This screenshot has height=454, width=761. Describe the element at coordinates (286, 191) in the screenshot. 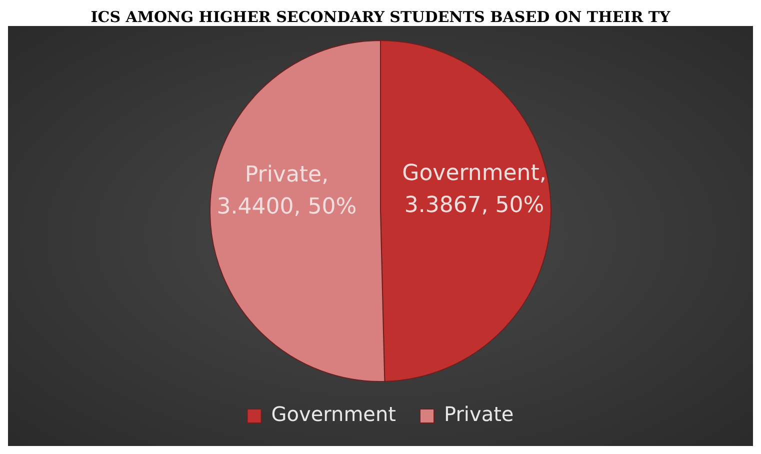

I see `data-label: Private, 3.4400, 50%` at that location.